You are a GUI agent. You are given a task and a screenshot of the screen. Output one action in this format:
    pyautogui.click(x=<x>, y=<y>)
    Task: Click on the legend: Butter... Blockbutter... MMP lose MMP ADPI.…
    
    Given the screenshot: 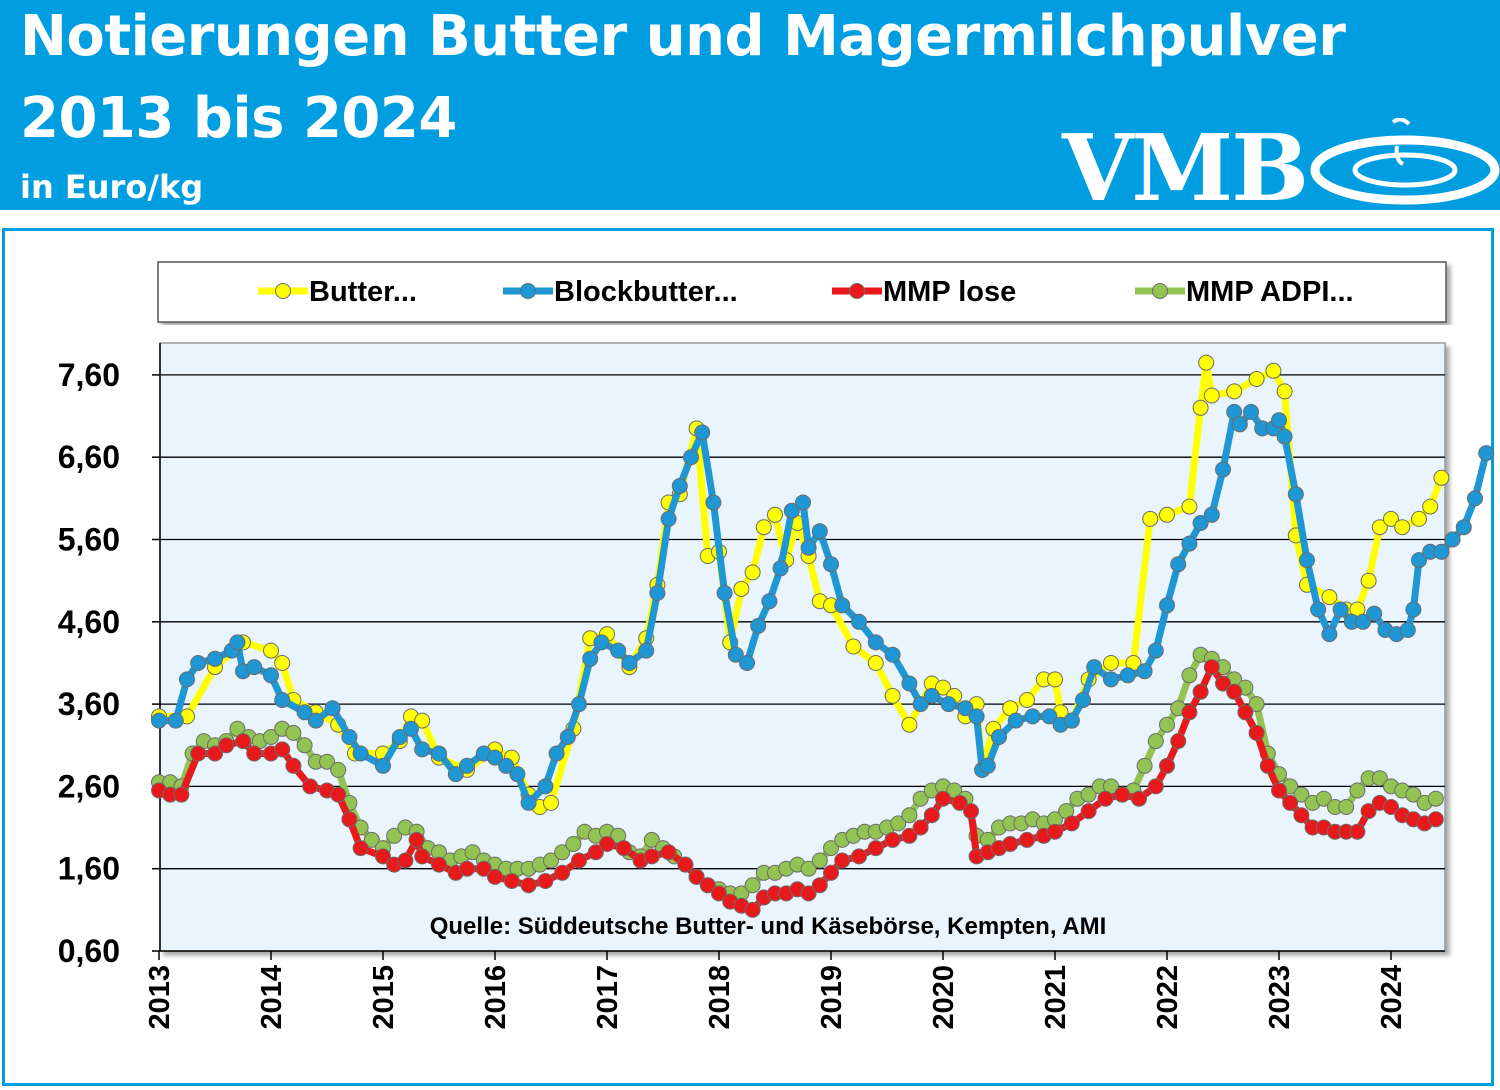 What is the action you would take?
    pyautogui.click(x=806, y=292)
    